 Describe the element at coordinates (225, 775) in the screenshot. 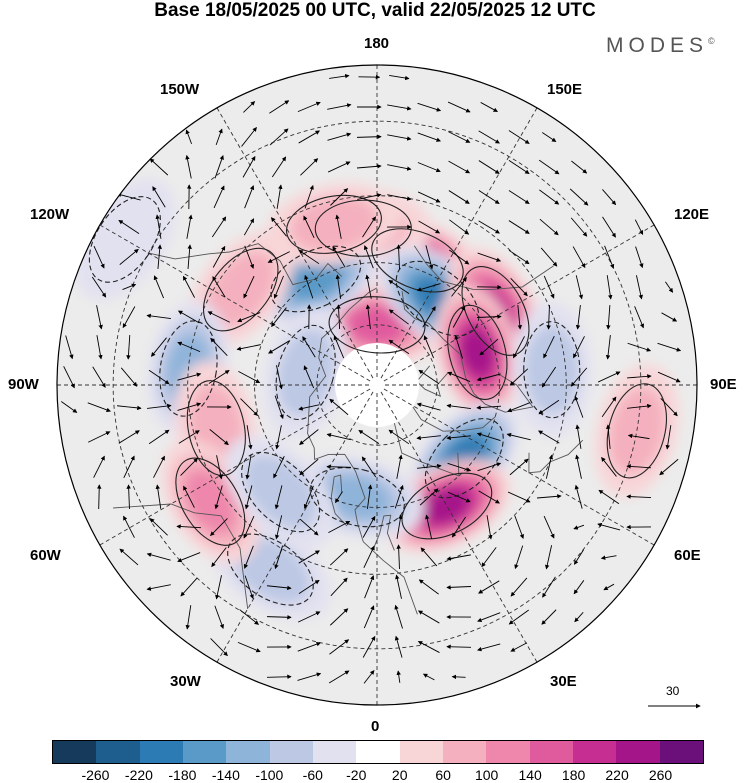

I see `colorbar-tick-label: -140` at that location.